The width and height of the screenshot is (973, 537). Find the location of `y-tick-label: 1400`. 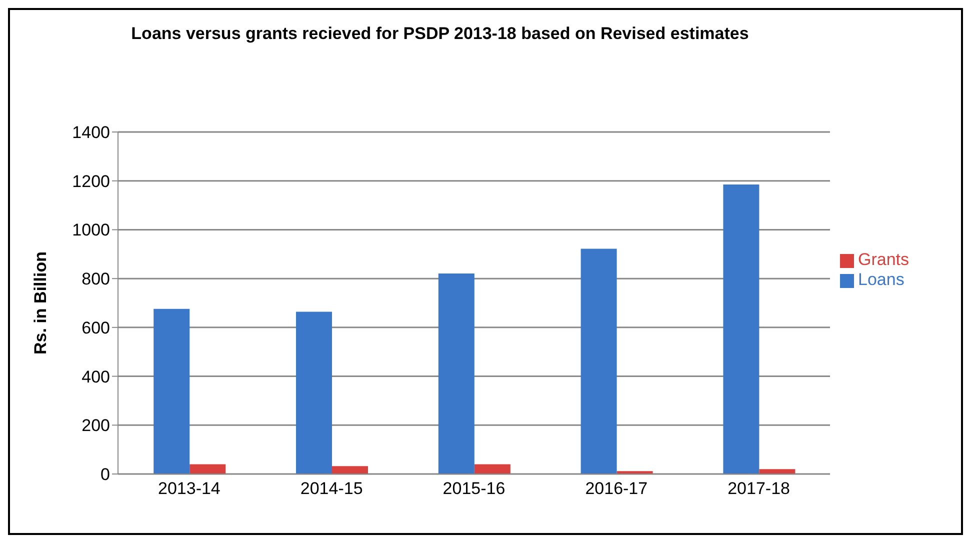

y-tick-label: 1400 is located at coordinates (91, 132).